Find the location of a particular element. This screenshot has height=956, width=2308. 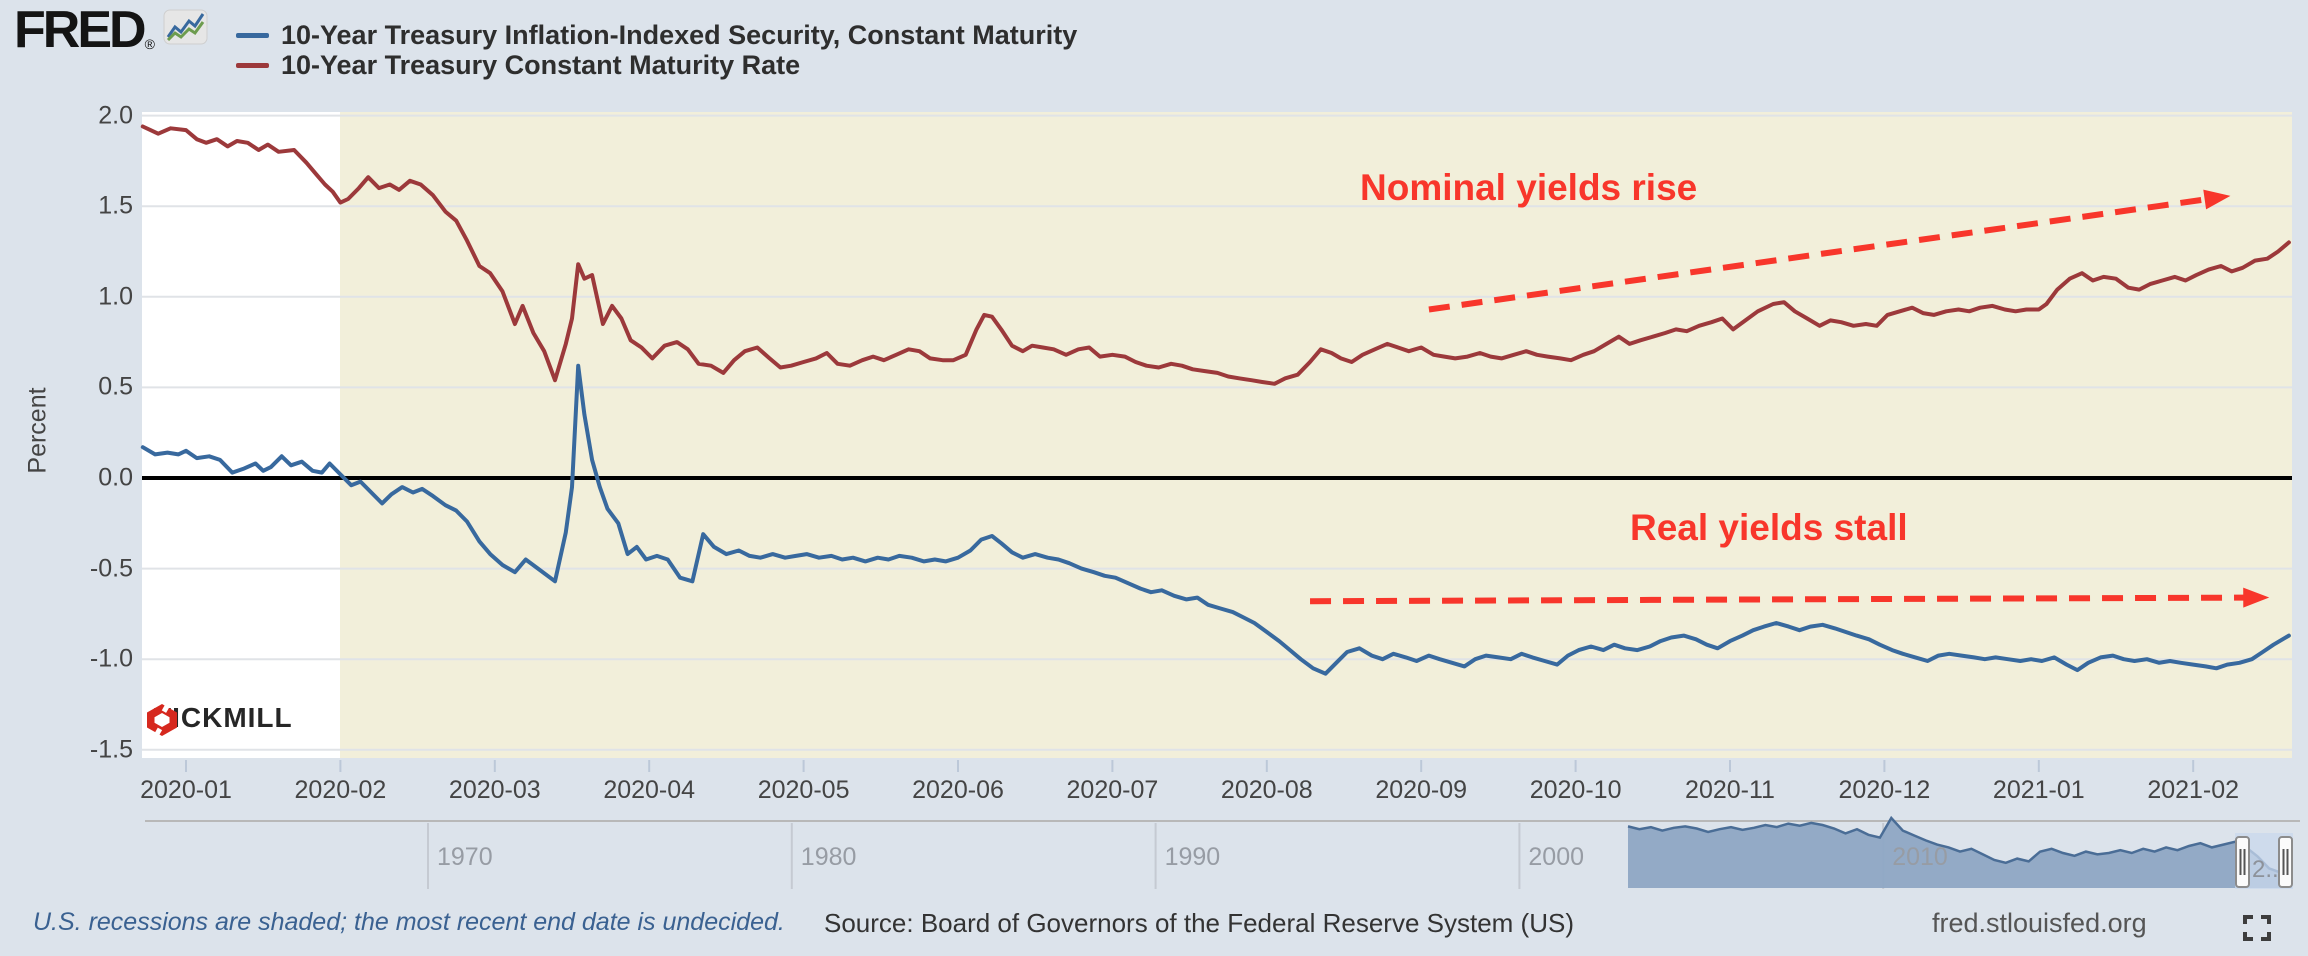

legend-swatch-blue is located at coordinates (252, 35).